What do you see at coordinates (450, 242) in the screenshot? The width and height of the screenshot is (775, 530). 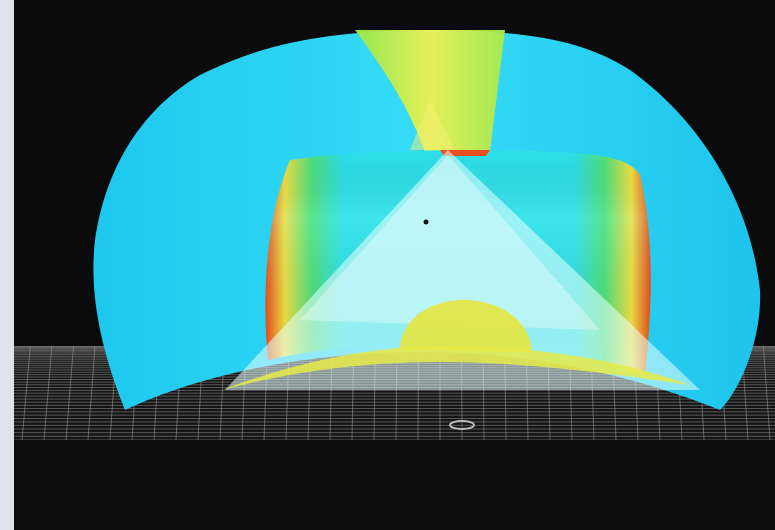 I see `cone-core` at bounding box center [450, 242].